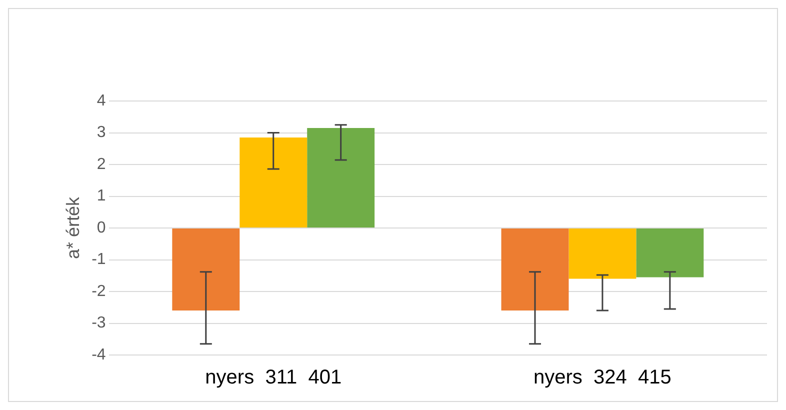 The height and width of the screenshot is (410, 786). What do you see at coordinates (603, 377) in the screenshot?
I see `x-tick-label: nyers 324 415` at bounding box center [603, 377].